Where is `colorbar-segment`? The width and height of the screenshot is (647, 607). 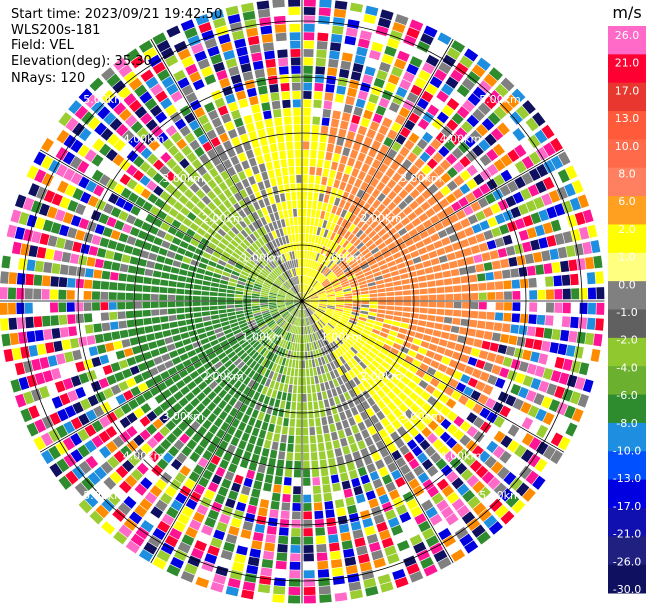
colorbar-segment is located at coordinates (627, 154).